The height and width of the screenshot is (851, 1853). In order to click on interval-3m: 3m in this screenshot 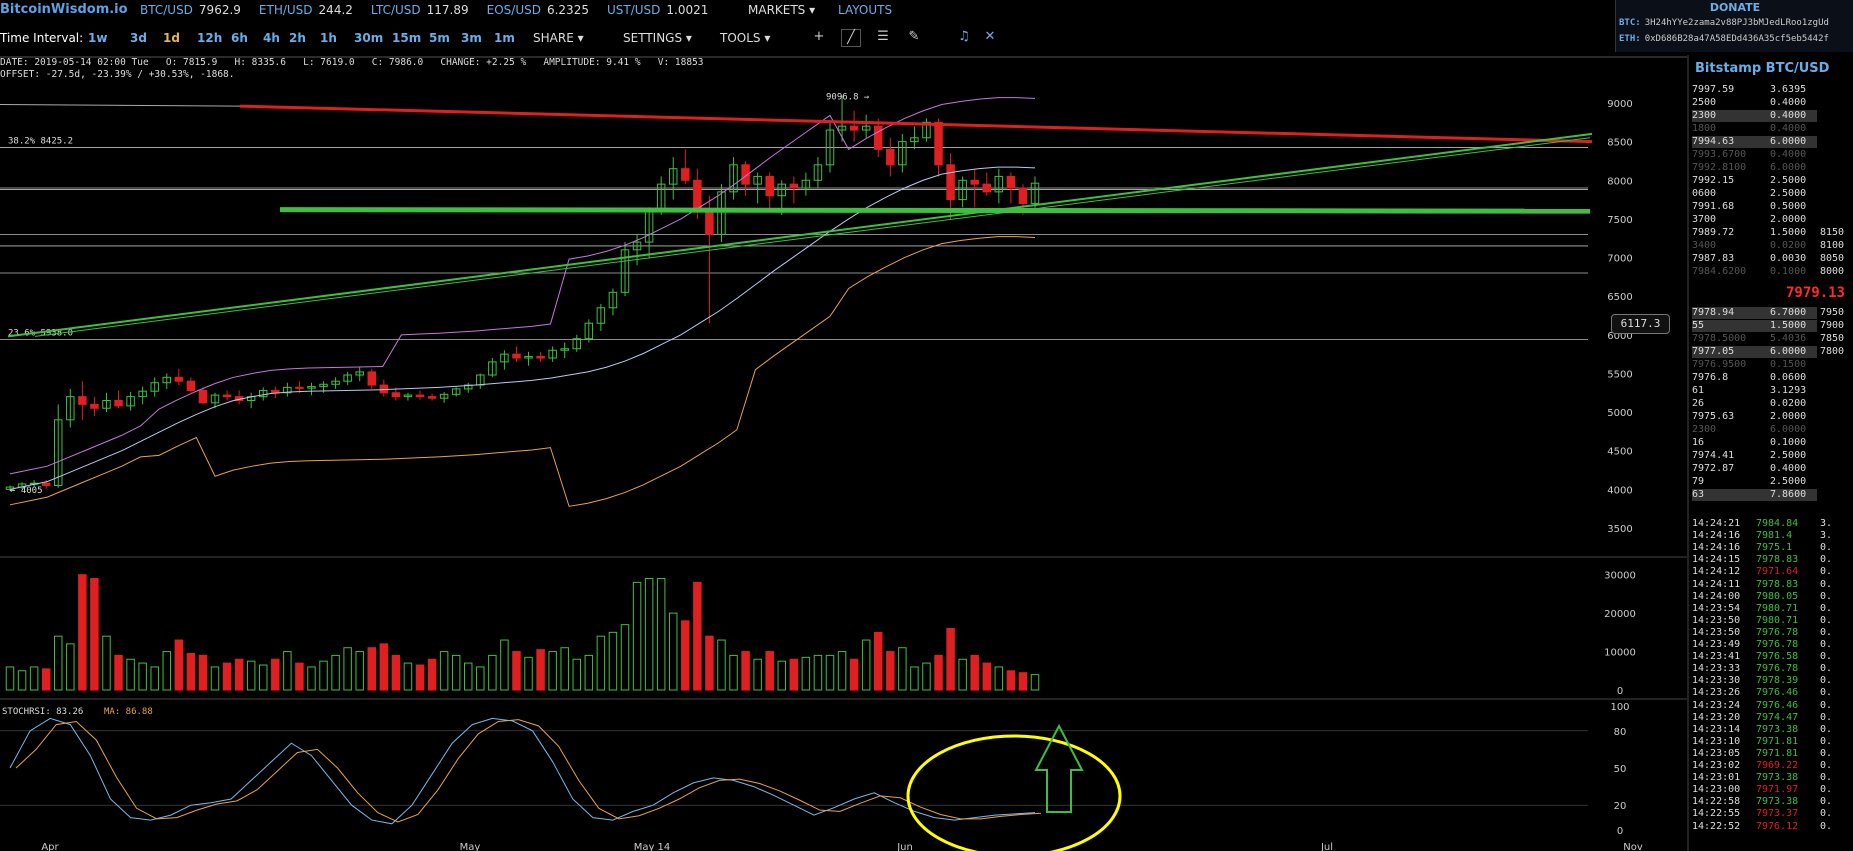, I will do `click(471, 38)`.